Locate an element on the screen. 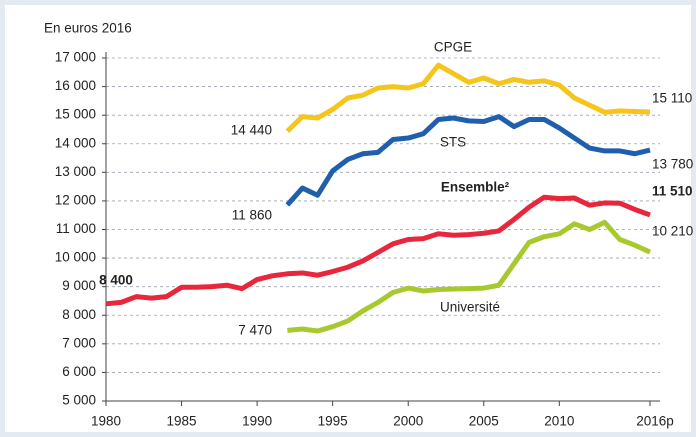 This screenshot has width=696, height=437. y-tick-label: 14 000 is located at coordinates (75, 142).